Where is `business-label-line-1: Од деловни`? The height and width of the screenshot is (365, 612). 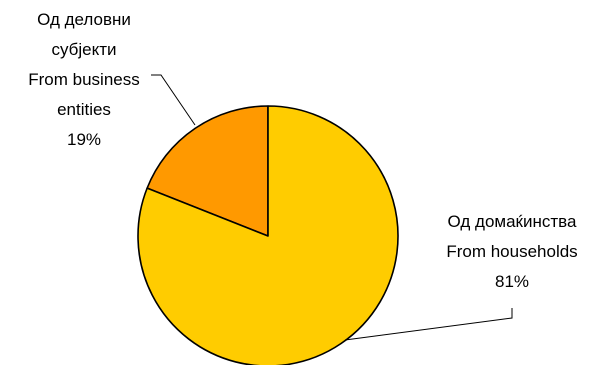 business-label-line-1: Од деловни is located at coordinates (84, 19).